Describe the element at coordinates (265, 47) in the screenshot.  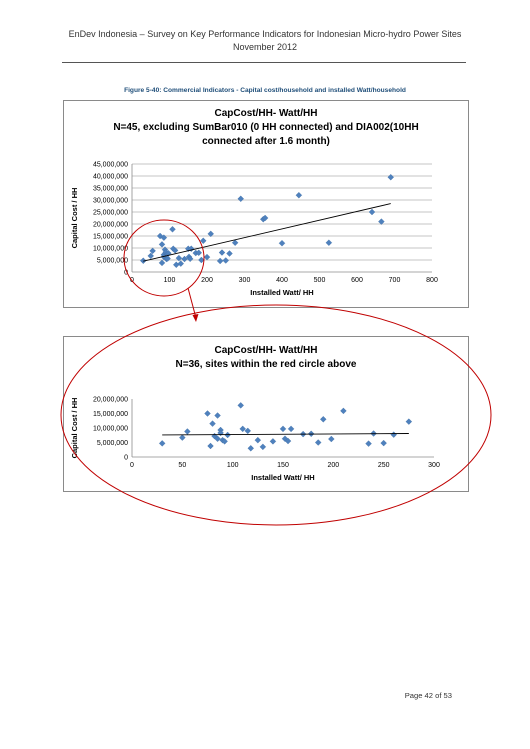
I see `document-header-date: November 2012` at that location.